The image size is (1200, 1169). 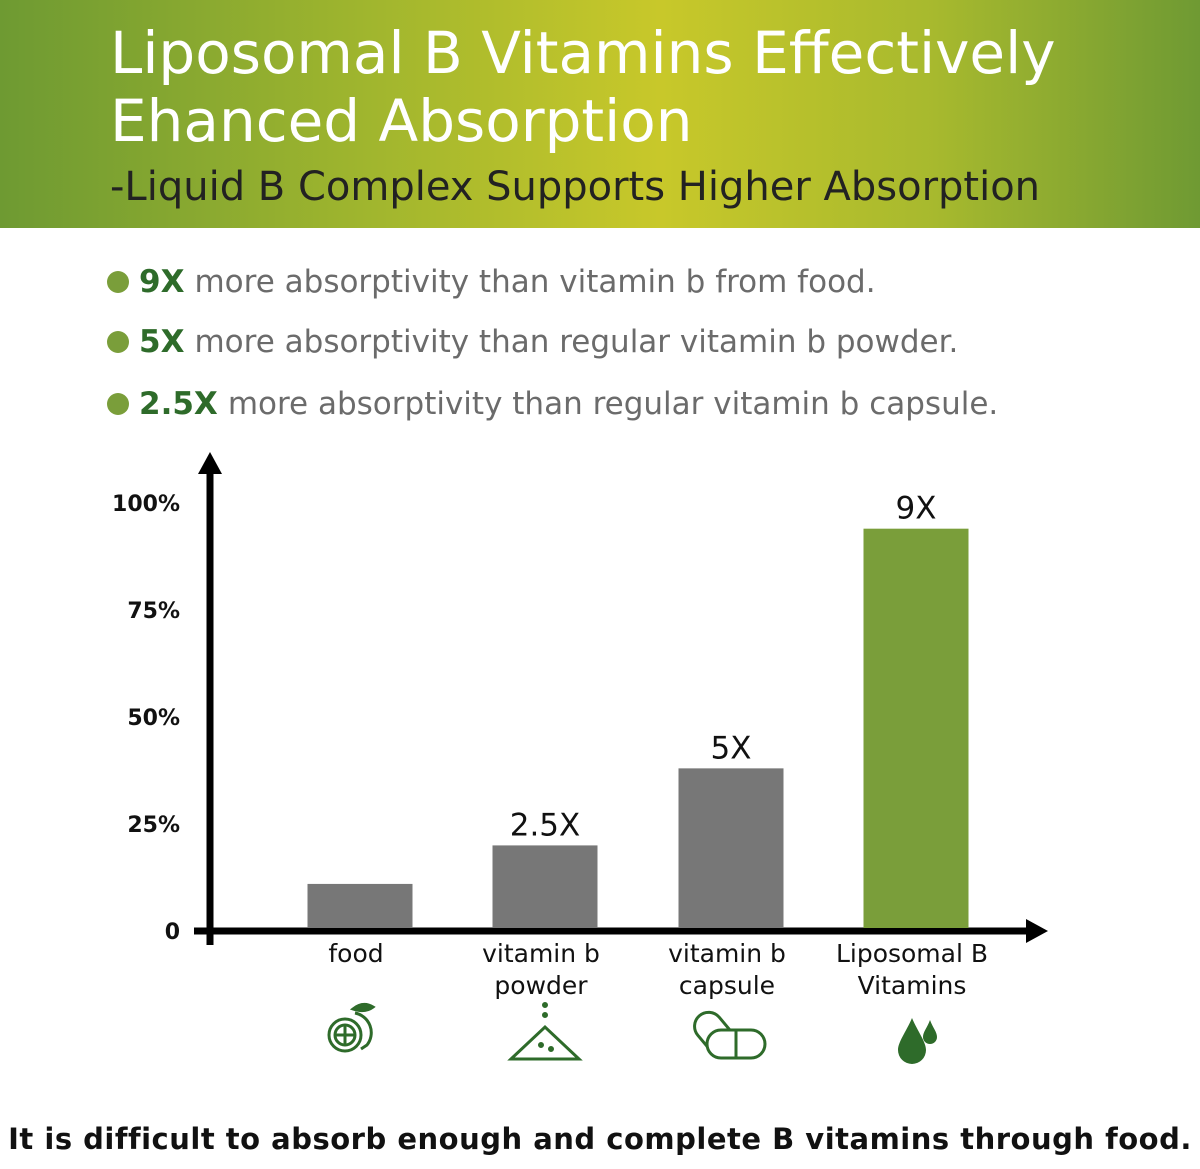 I want to click on title-line-1: Liposomal B Vitamins Effectively, so click(x=583, y=53).